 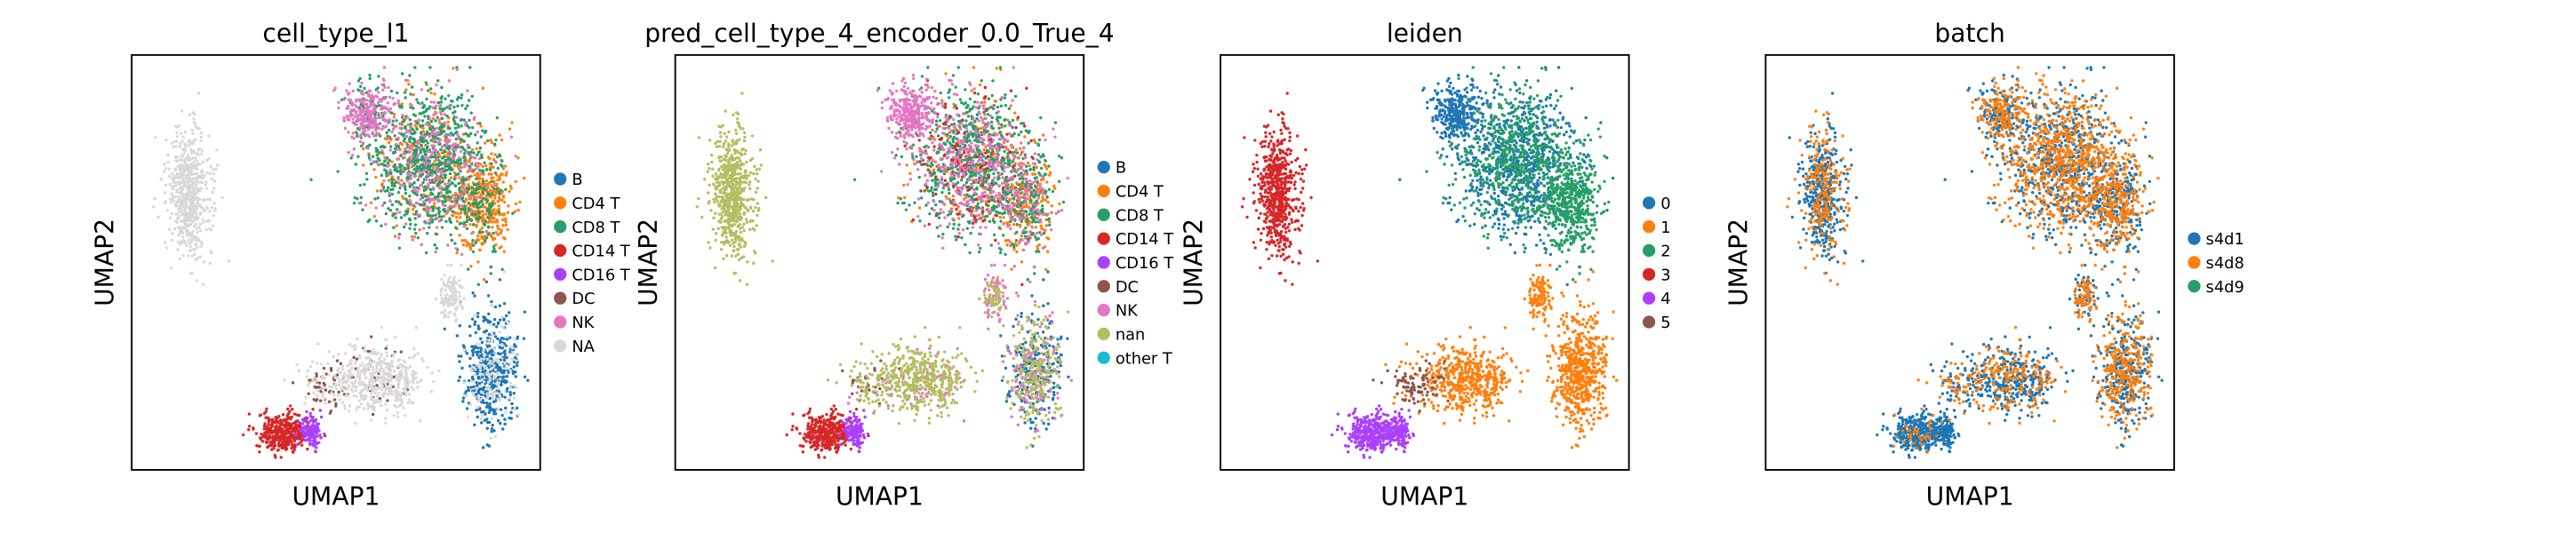 I want to click on legend-entry: NA, so click(x=575, y=347).